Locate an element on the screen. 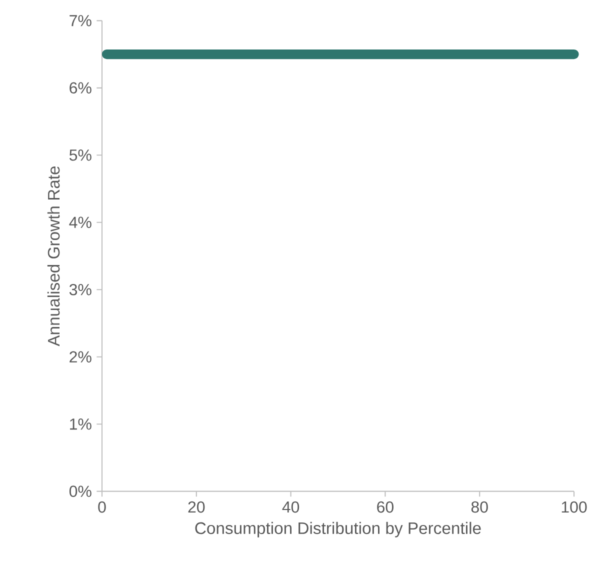  x-tick-label: 60 is located at coordinates (385, 507).